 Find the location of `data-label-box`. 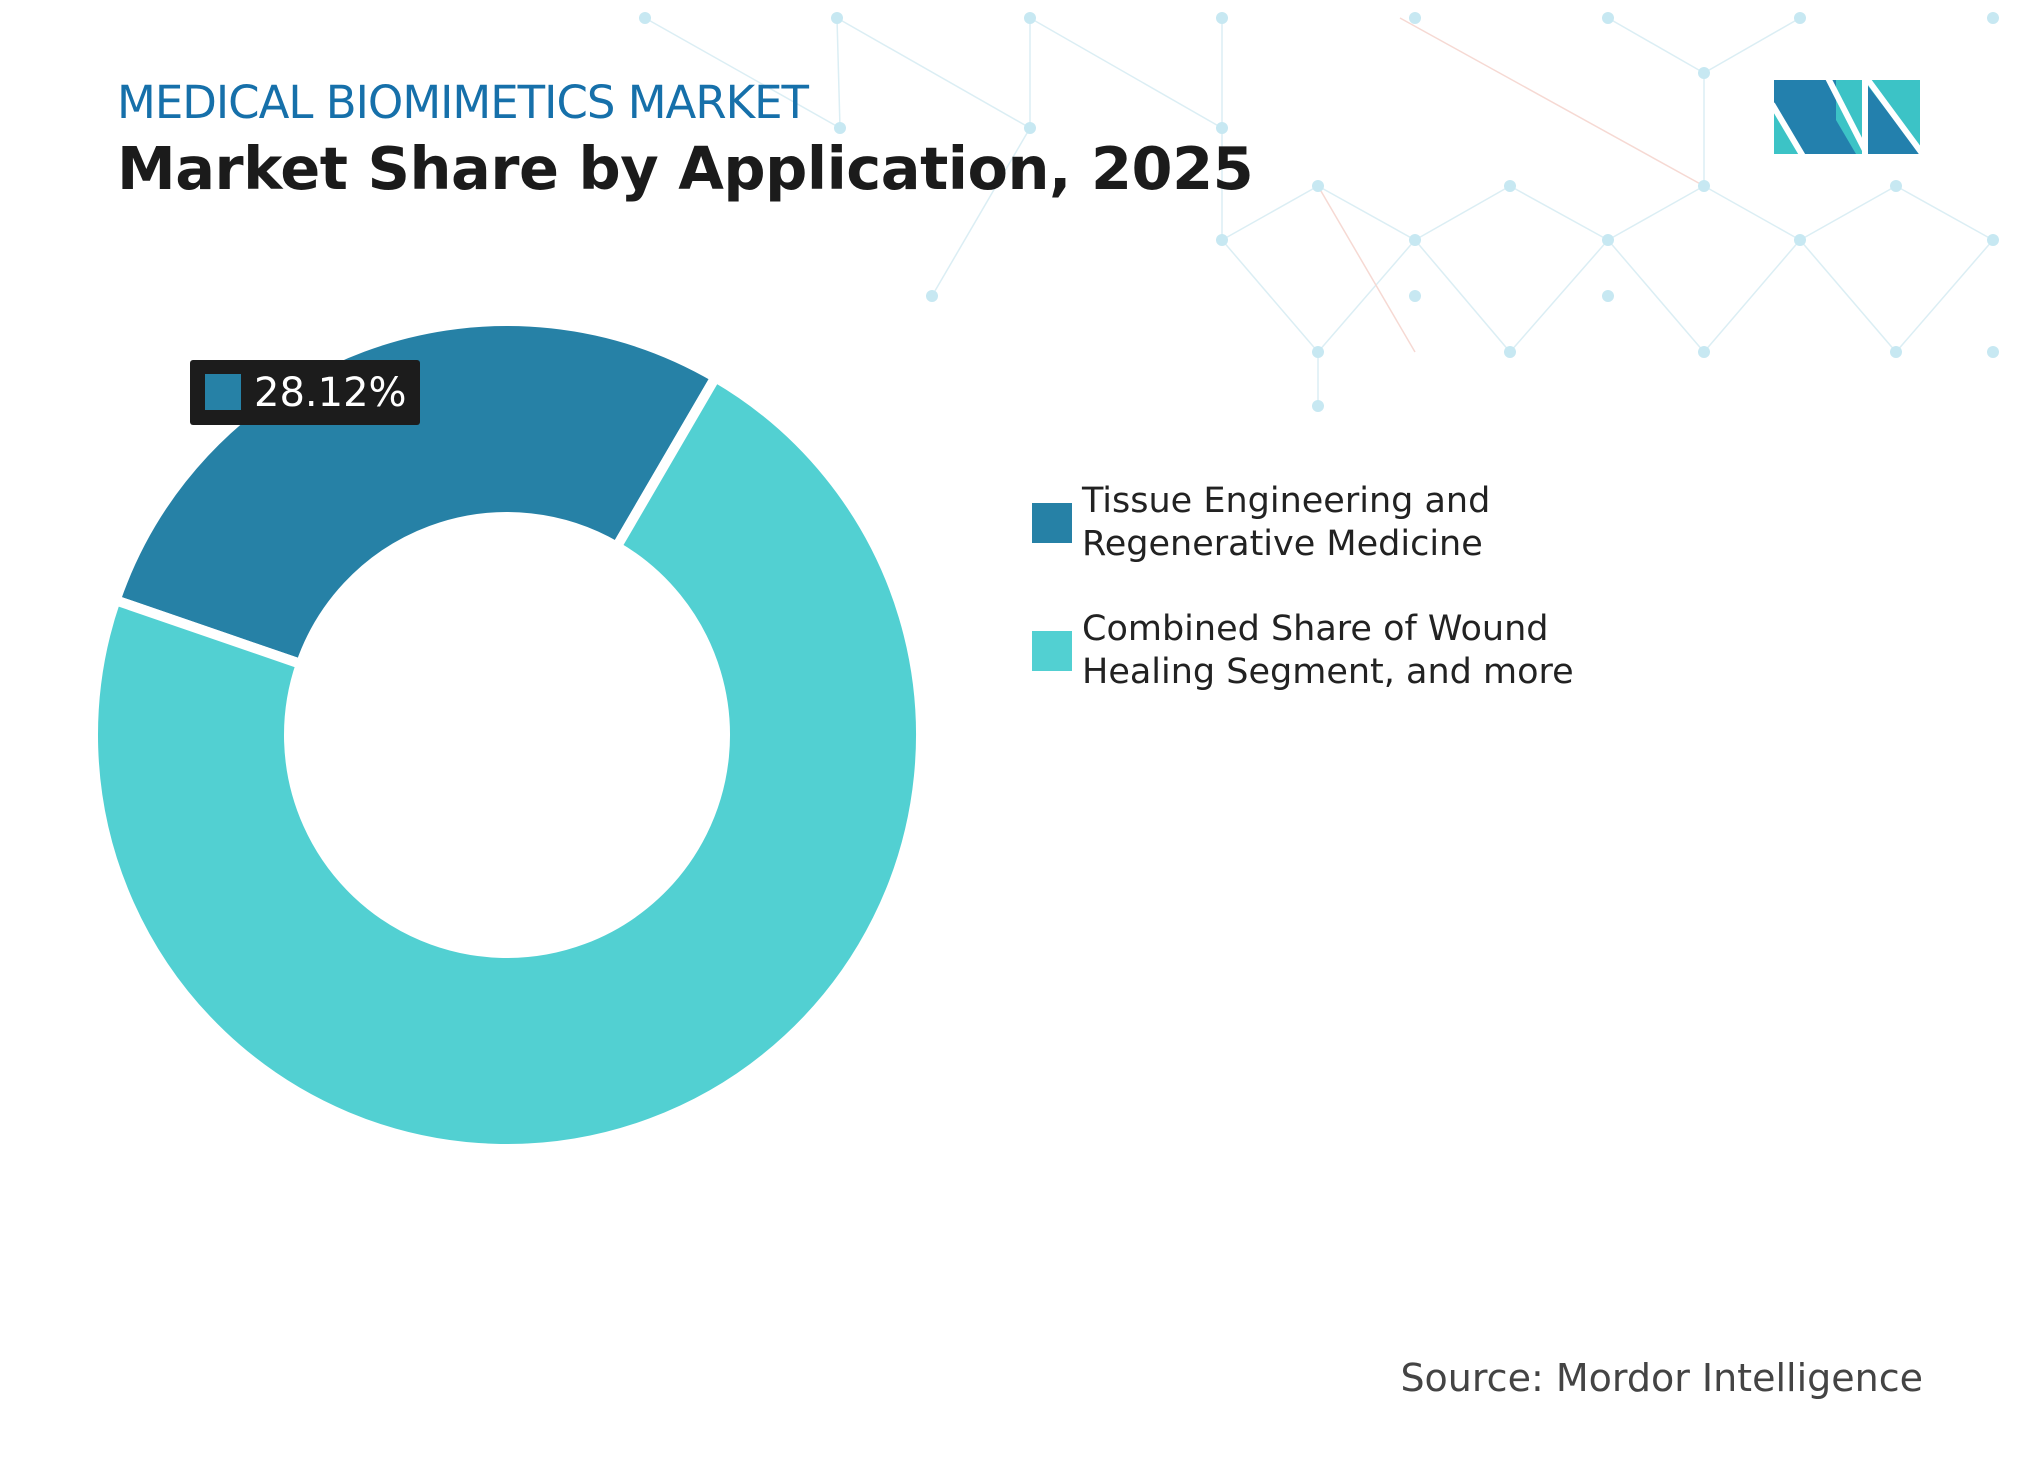

data-label-box is located at coordinates (305, 392).